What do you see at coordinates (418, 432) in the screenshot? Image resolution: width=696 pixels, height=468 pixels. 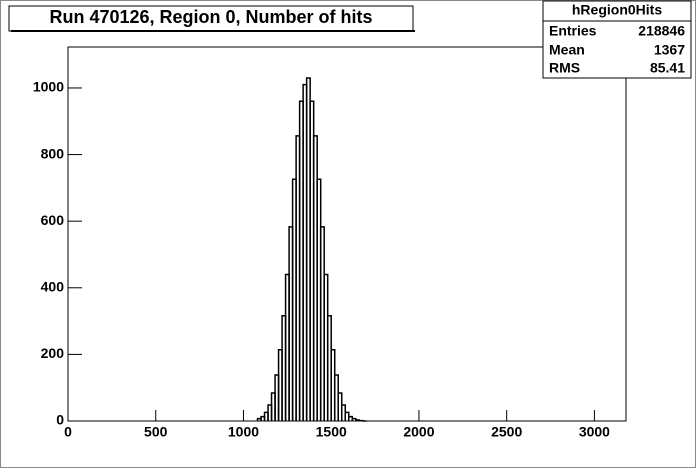 I see `x-tick-label: 2000` at bounding box center [418, 432].